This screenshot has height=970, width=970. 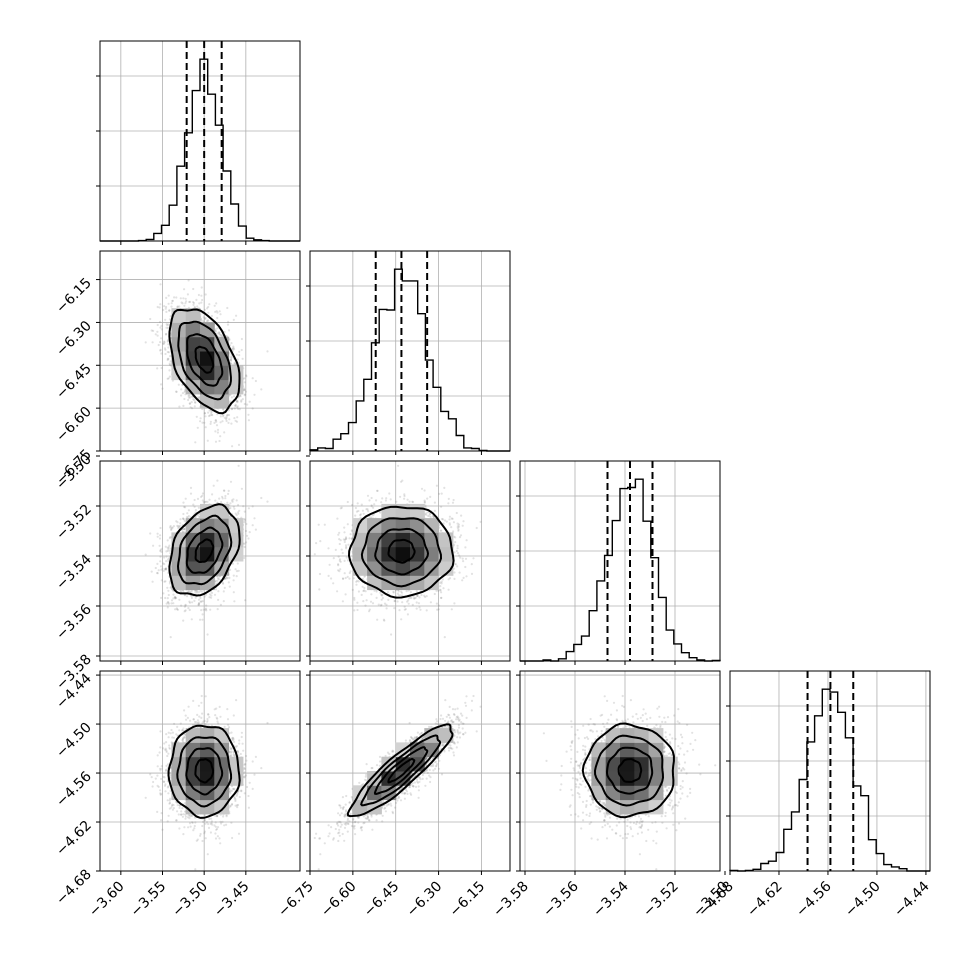 I want to click on axes-frame, so click(x=200, y=351).